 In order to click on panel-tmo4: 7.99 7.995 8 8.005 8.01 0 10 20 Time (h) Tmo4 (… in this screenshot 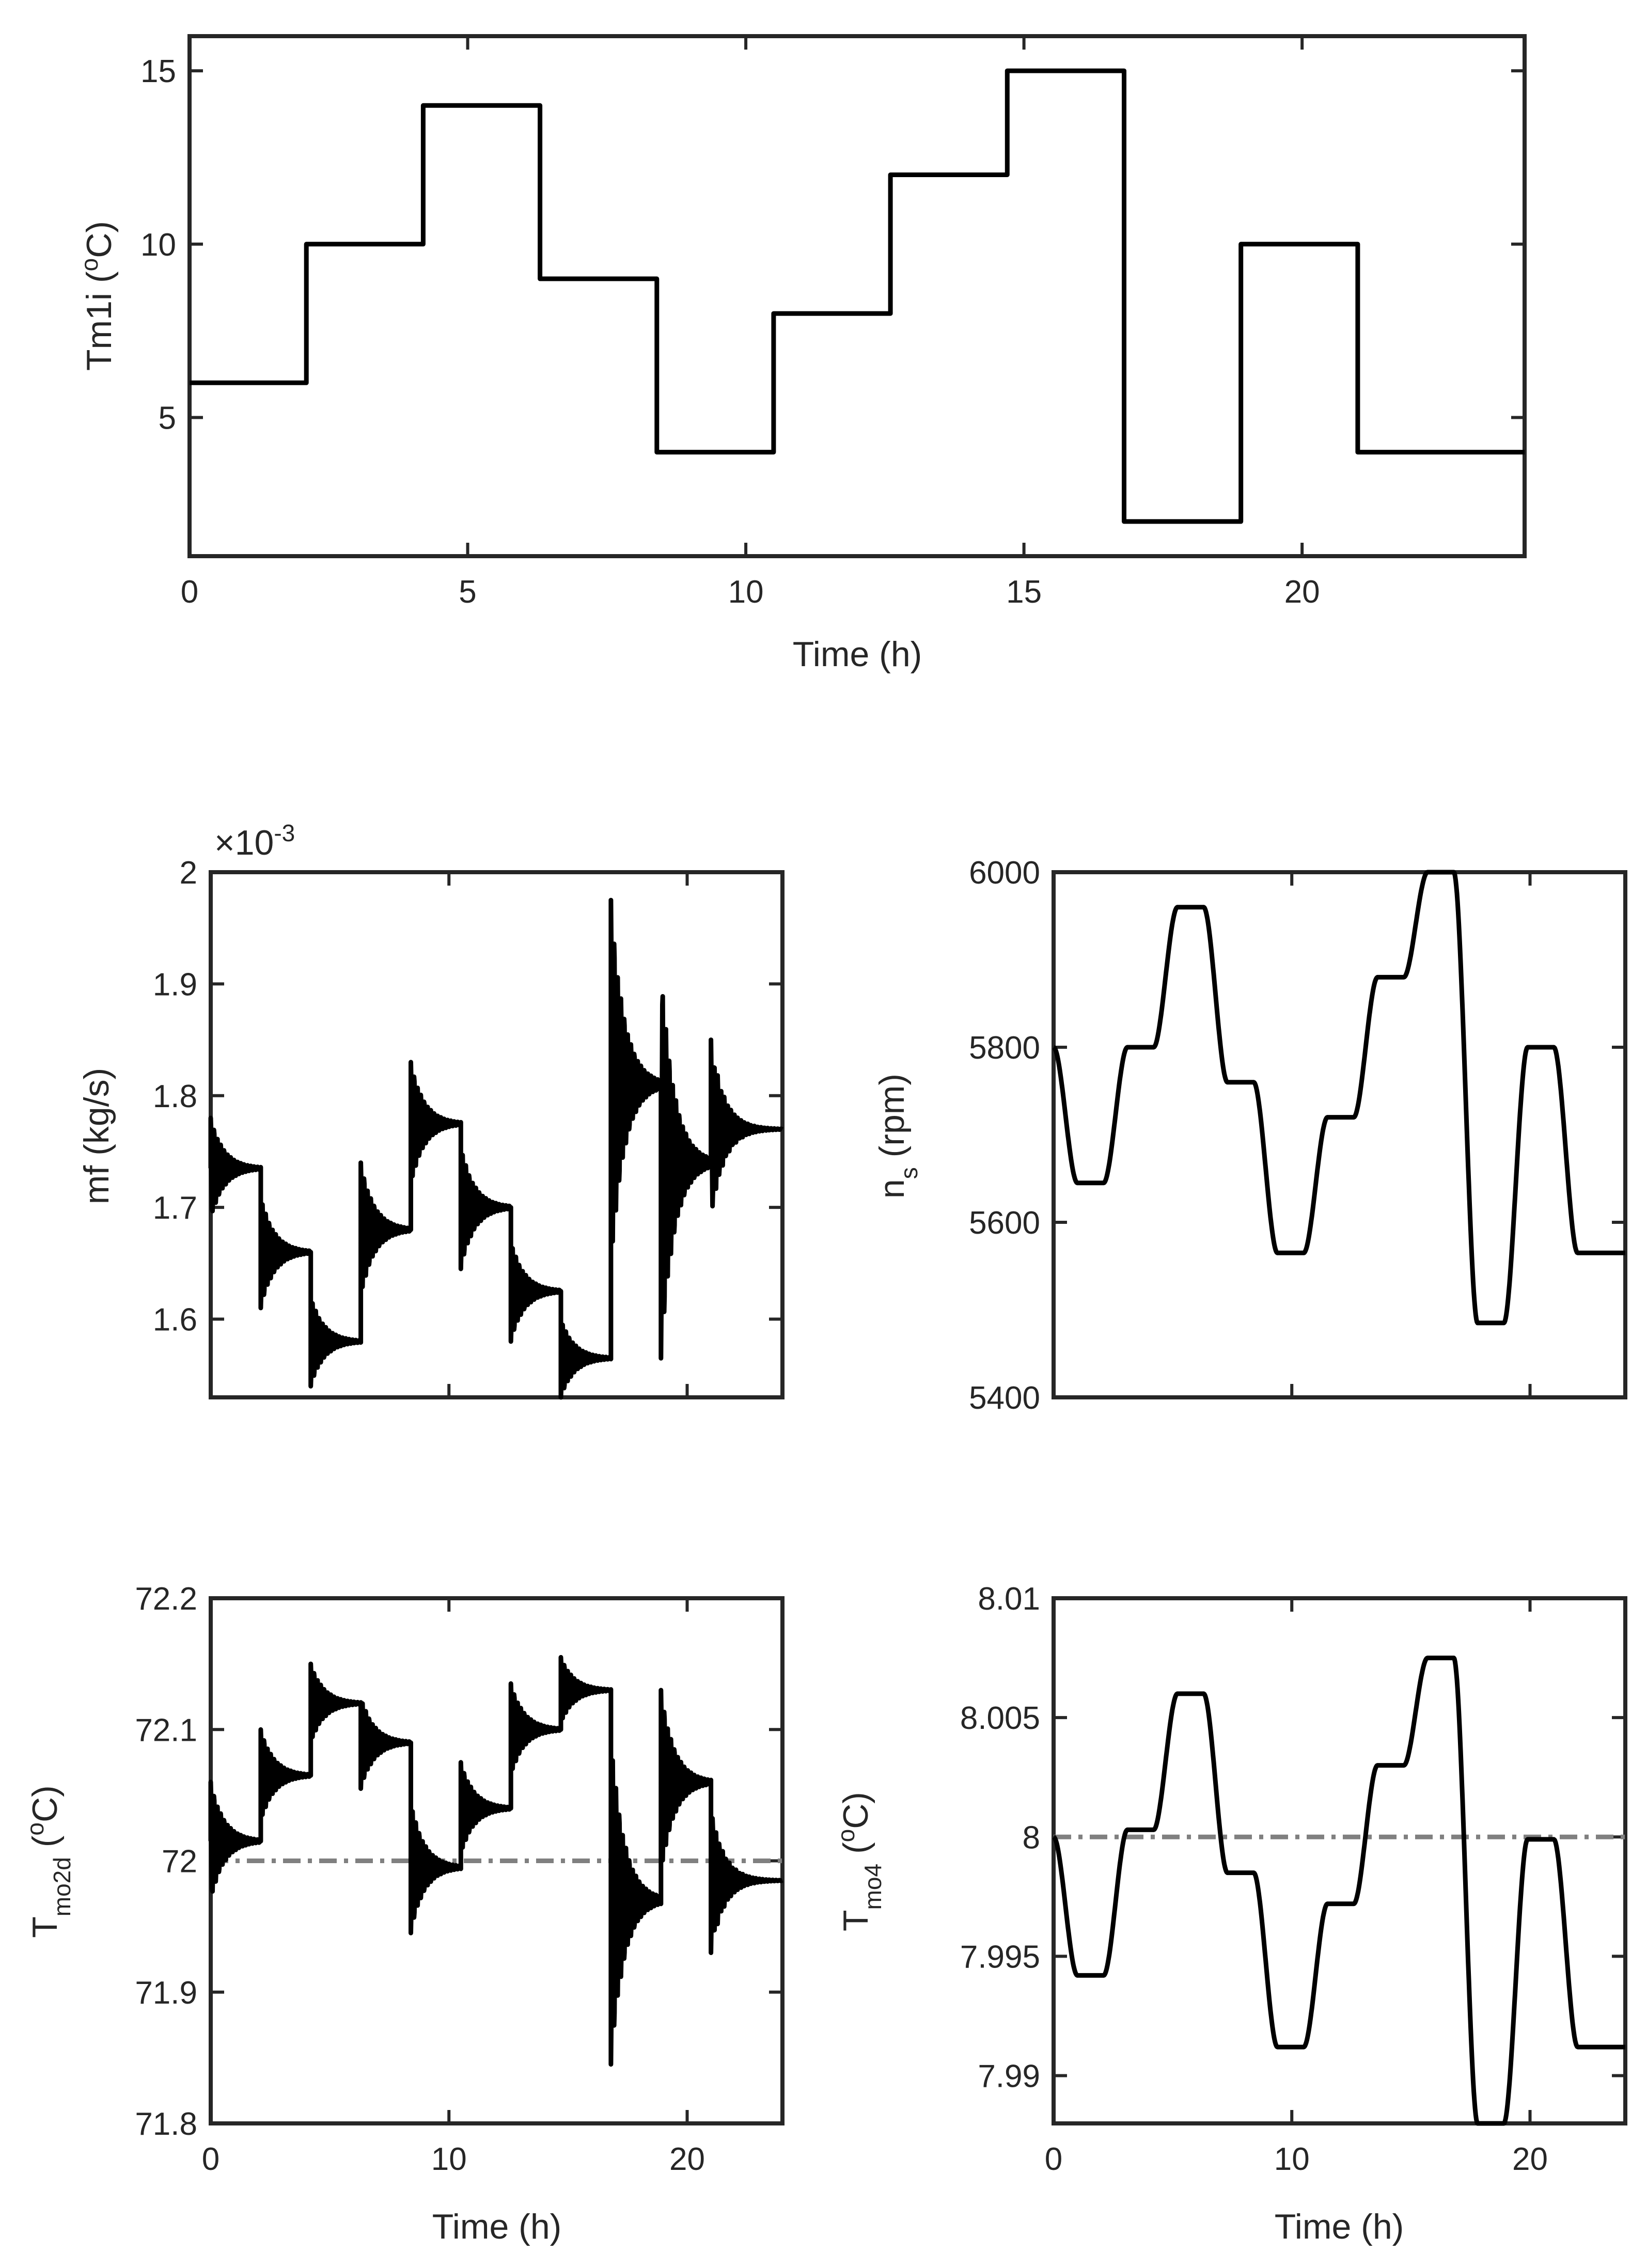, I will do `click(1230, 1913)`.